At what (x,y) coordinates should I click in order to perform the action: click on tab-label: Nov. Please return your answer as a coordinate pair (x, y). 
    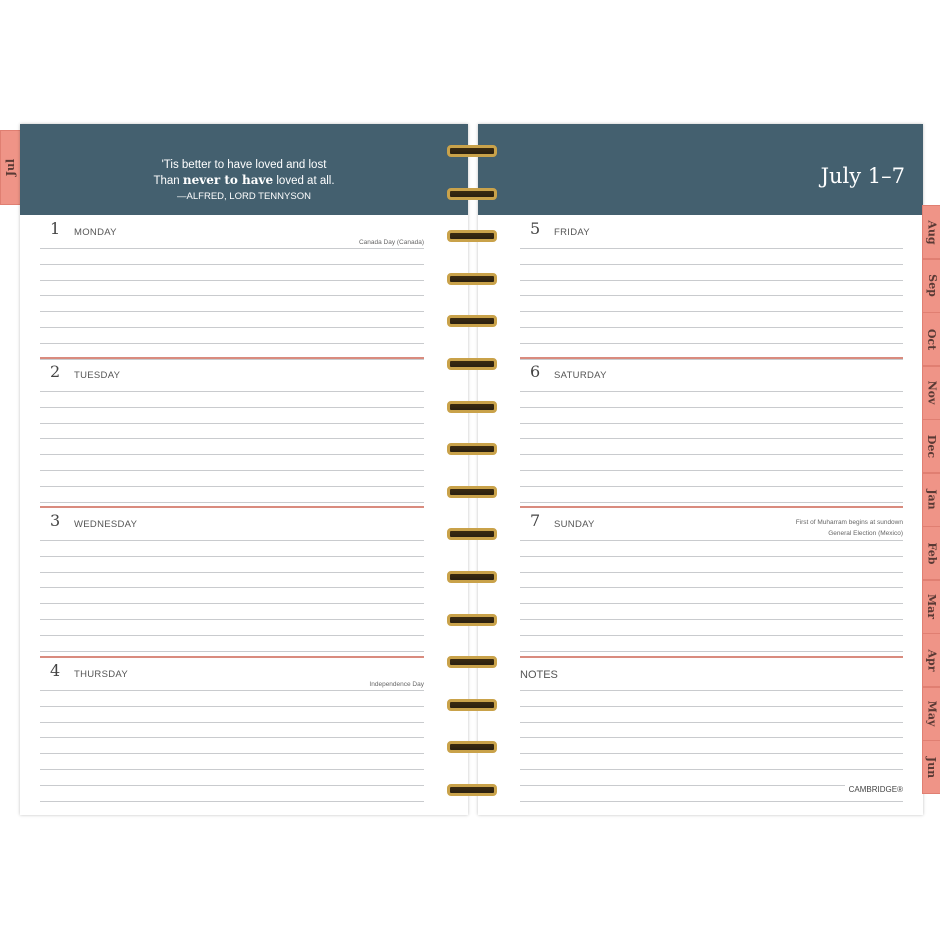
    Looking at the image, I should click on (932, 392).